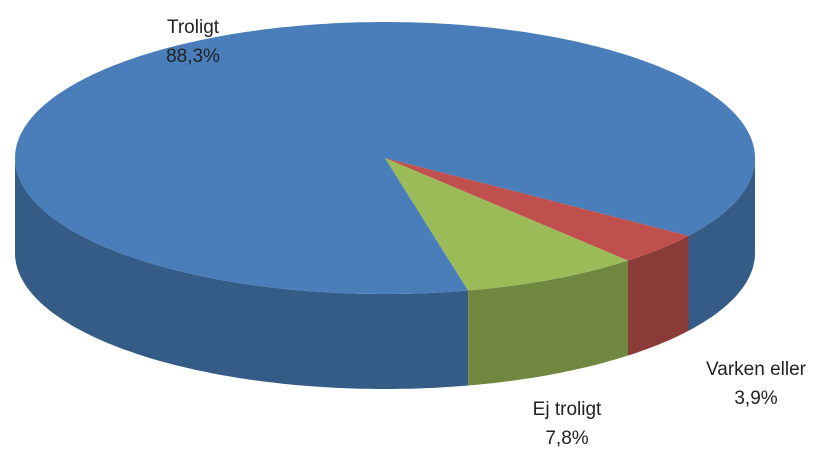 The image size is (824, 453). Describe the element at coordinates (755, 398) in the screenshot. I see `value-label: 3,9%` at that location.